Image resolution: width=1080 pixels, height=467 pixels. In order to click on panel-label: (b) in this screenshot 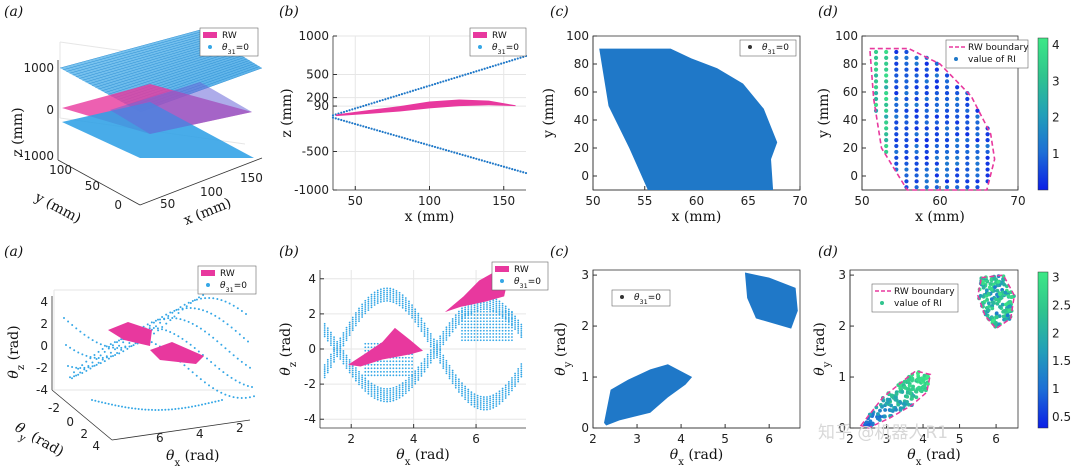, I will do `click(289, 12)`.